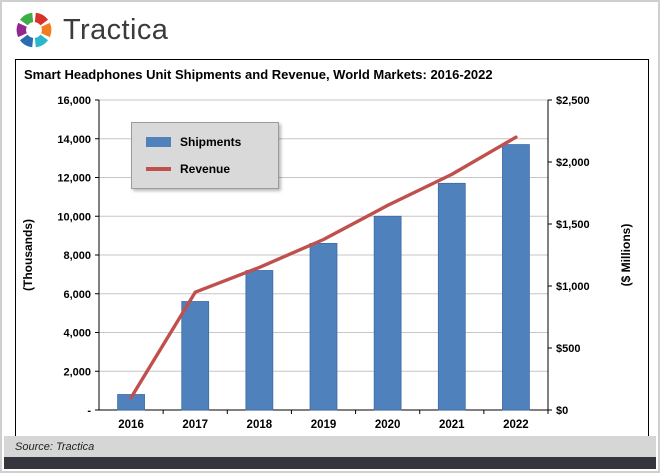 This screenshot has width=660, height=473. I want to click on right-axis-tick-label: $2,000, so click(573, 163).